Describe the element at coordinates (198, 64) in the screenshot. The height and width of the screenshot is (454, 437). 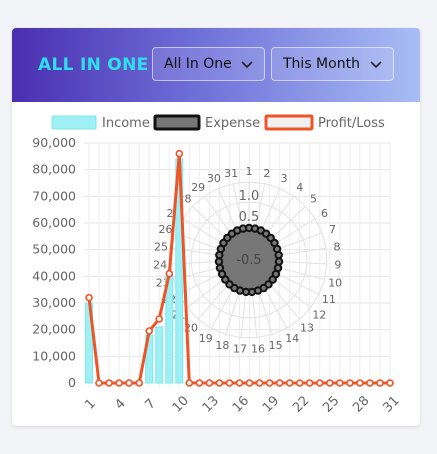
I see `type-select-value: All In One` at that location.